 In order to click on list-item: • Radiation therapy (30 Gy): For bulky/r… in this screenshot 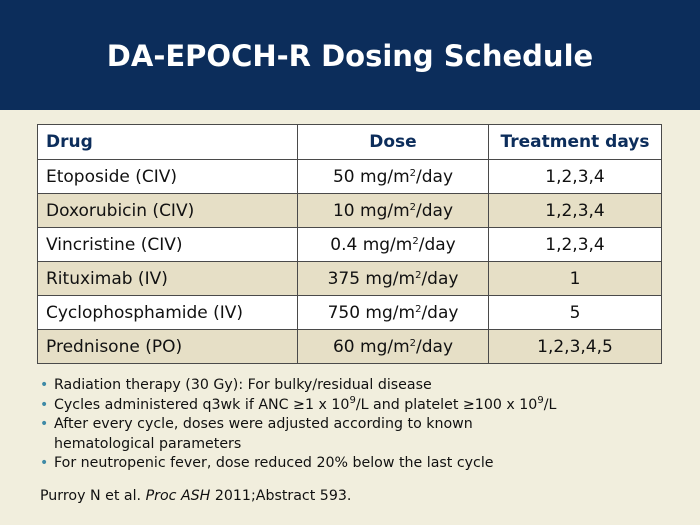, I will do `click(360, 386)`.